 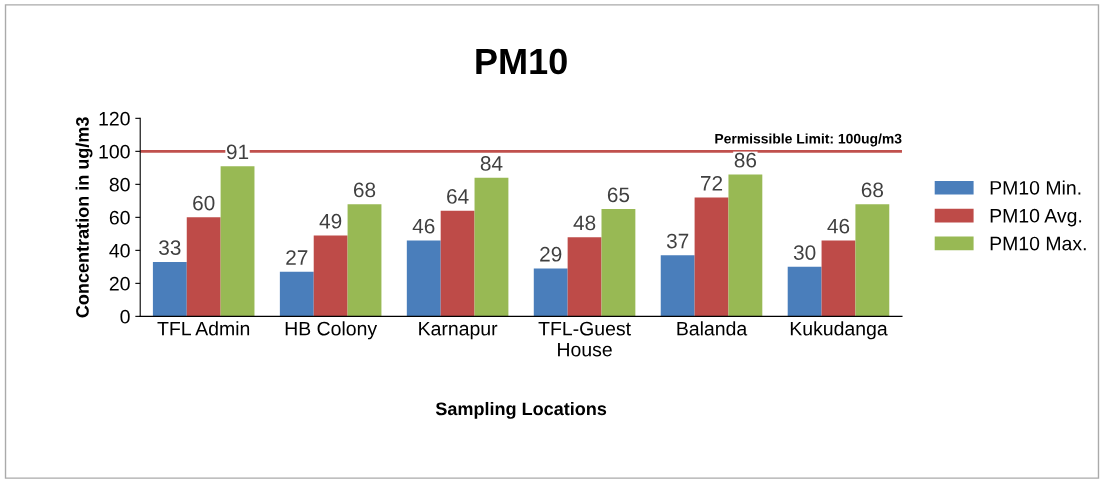 What do you see at coordinates (491, 163) in the screenshot?
I see `data-label: 84` at bounding box center [491, 163].